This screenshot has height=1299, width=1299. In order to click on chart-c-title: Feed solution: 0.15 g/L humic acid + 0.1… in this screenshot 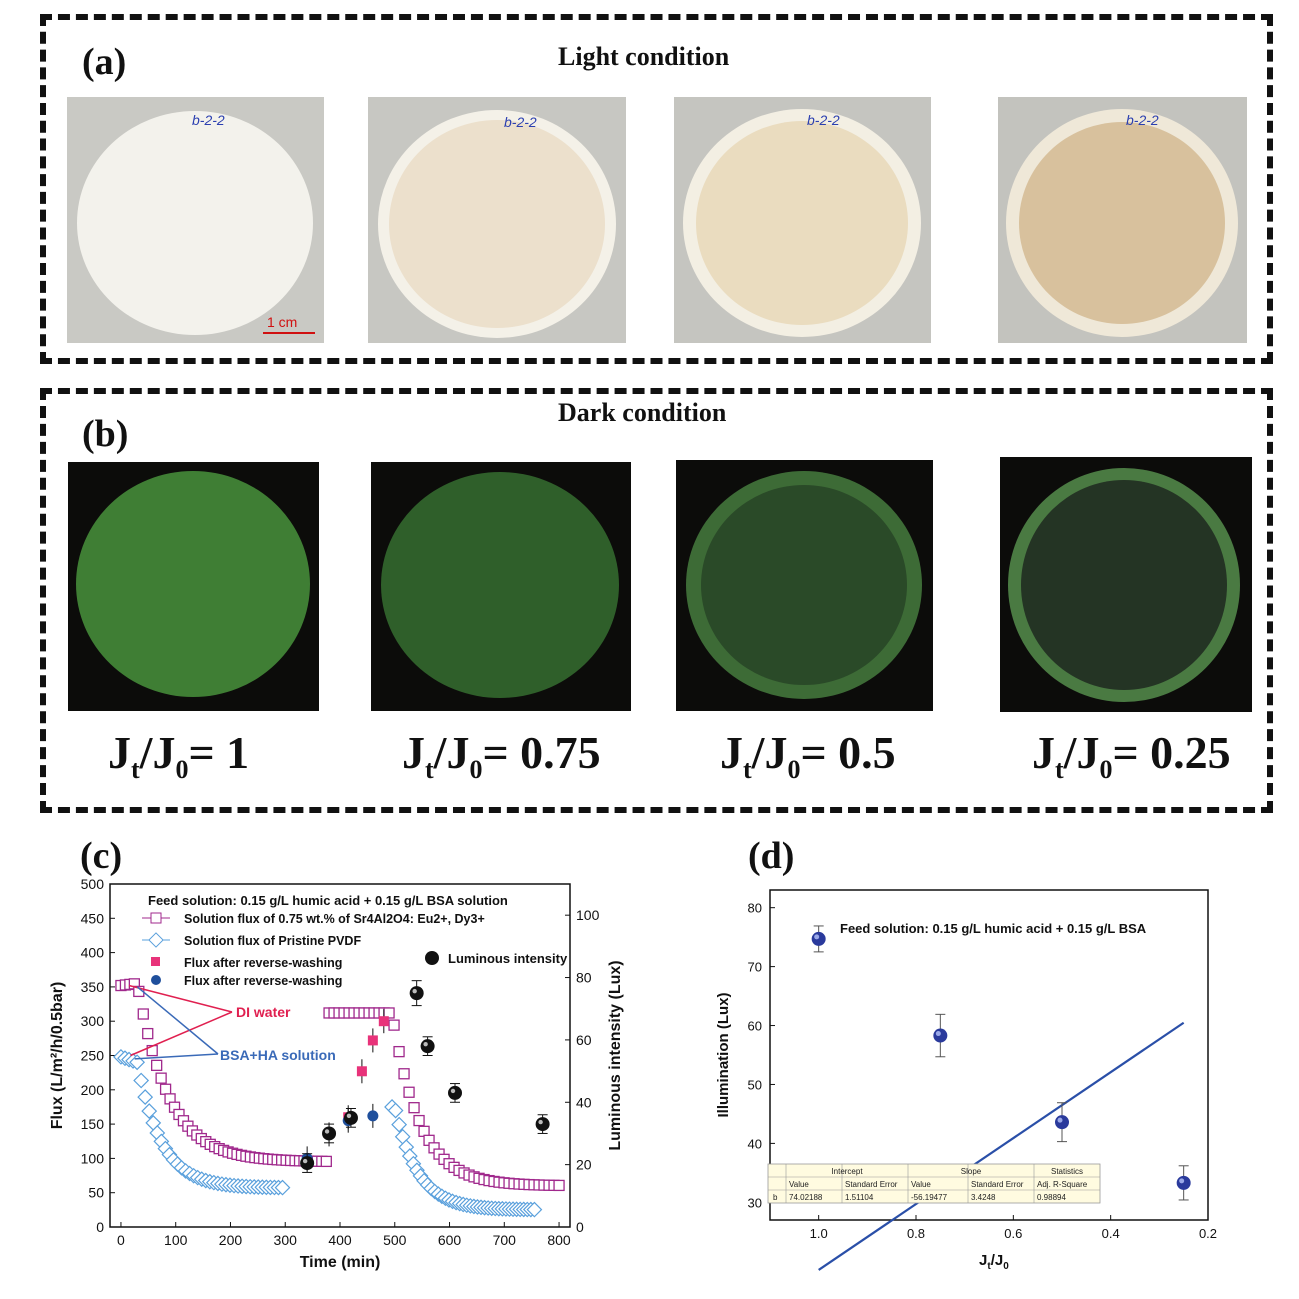, I will do `click(328, 900)`.